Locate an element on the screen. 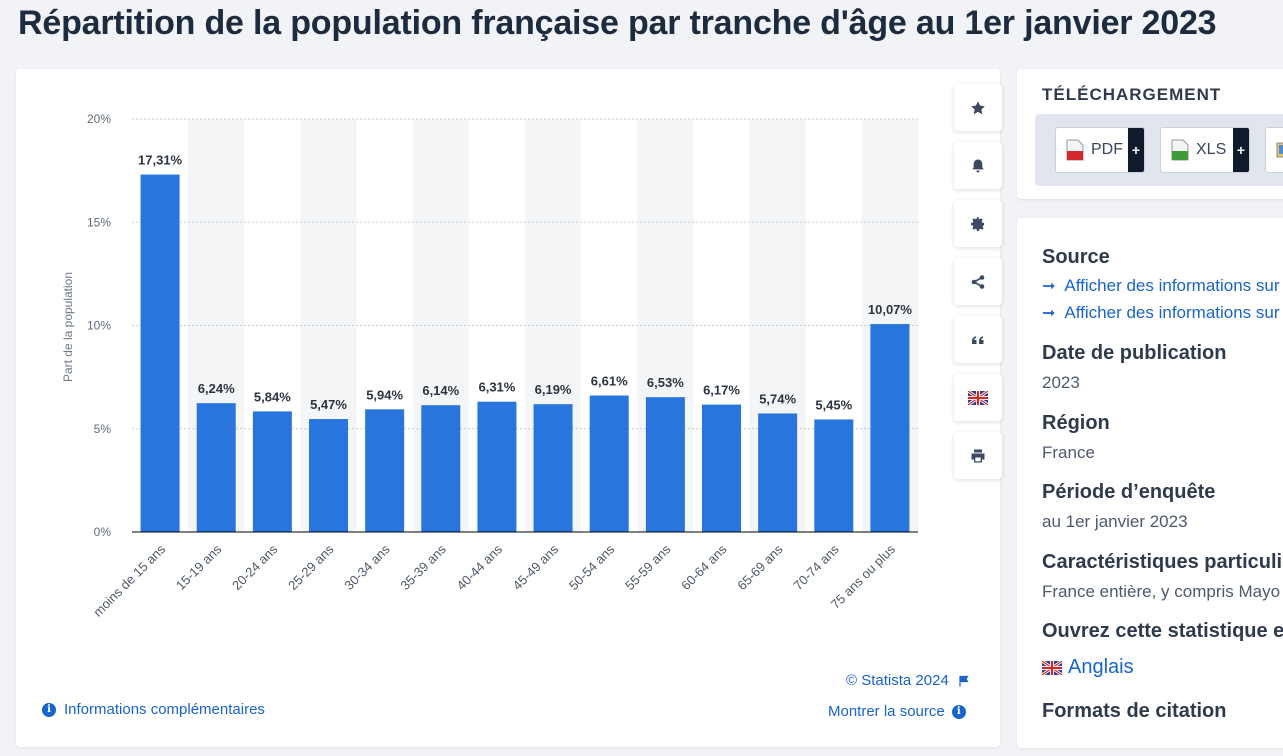 The width and height of the screenshot is (1283, 756). data-label: 17,31% is located at coordinates (160, 160).